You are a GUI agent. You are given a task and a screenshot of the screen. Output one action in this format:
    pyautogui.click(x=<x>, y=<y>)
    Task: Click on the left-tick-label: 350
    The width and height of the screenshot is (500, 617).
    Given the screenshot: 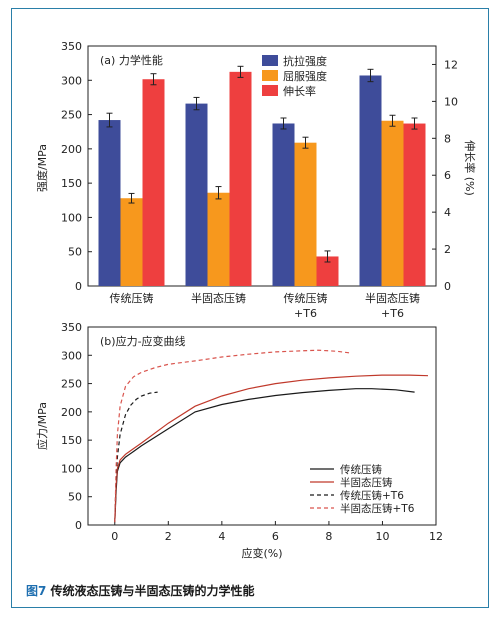 What is the action you would take?
    pyautogui.click(x=71, y=46)
    